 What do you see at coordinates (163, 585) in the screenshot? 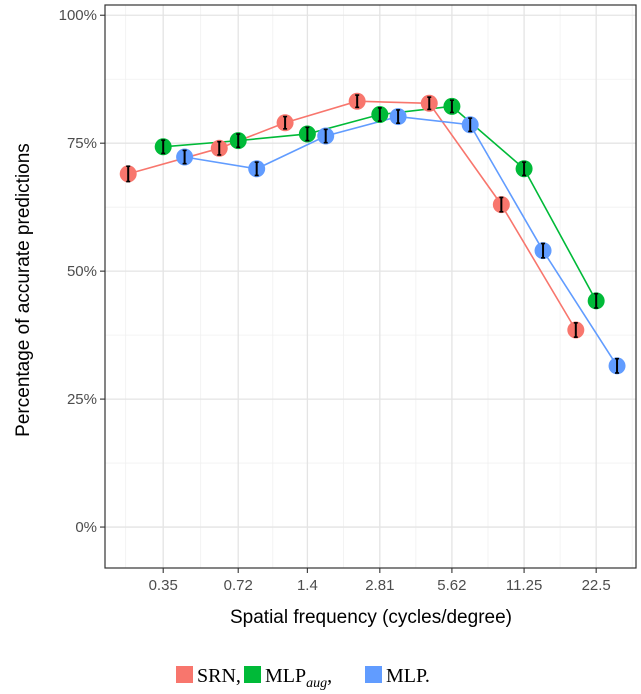
I see `x-tick-label: 0.35` at bounding box center [163, 585].